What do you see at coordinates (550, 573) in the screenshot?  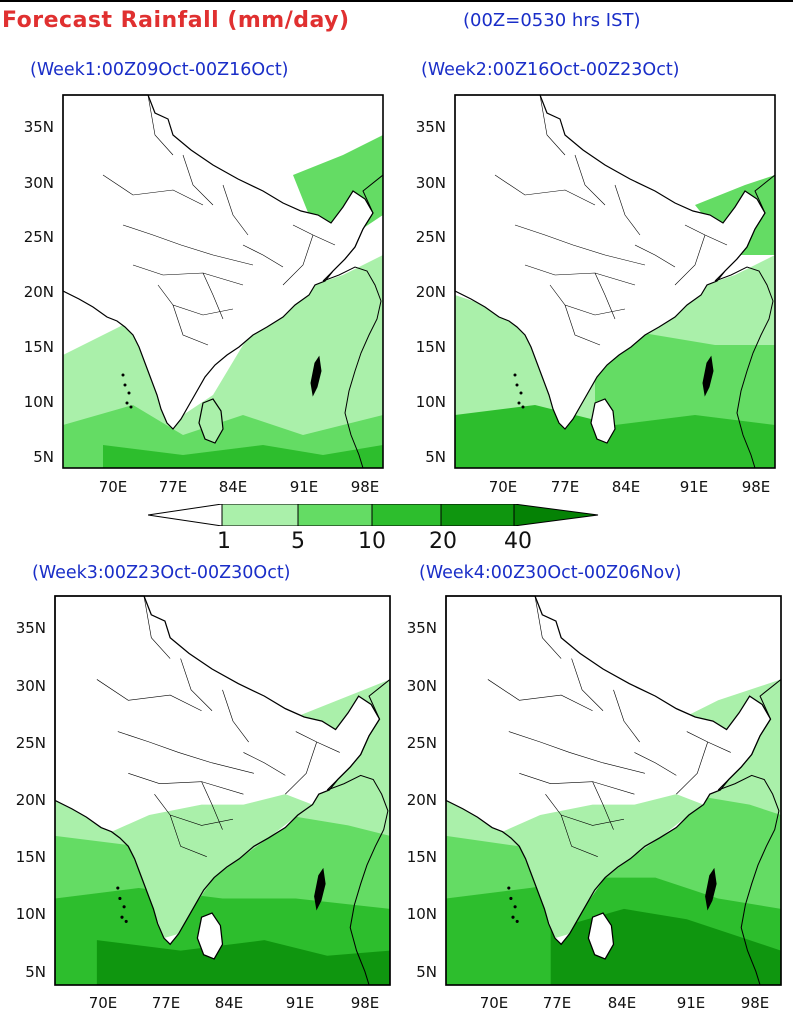 I see `panel-title-week4: (Week4:00Z30Oct-00Z06Nov)` at bounding box center [550, 573].